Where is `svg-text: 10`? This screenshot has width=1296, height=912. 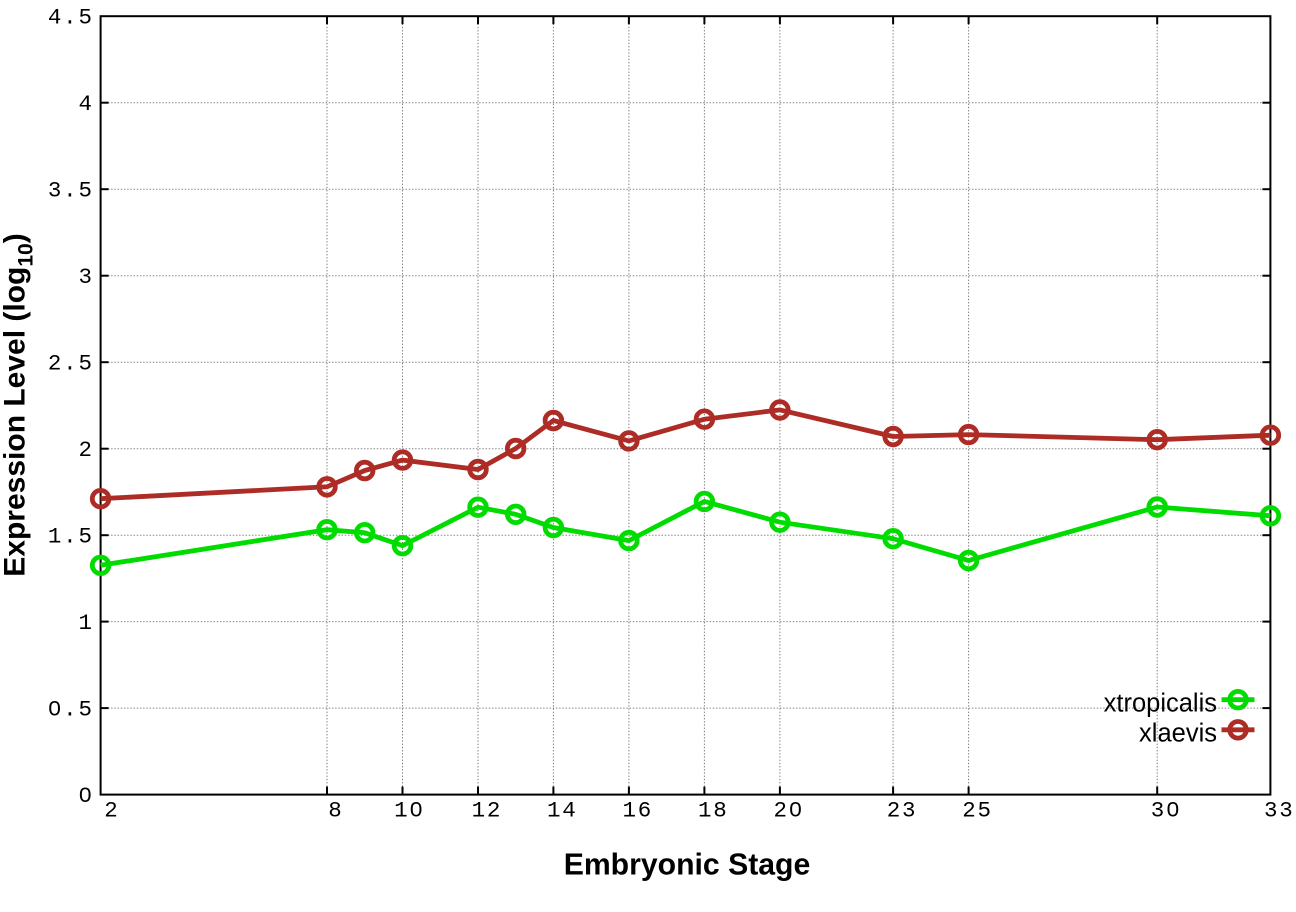 svg-text: 10 is located at coordinates (409, 811).